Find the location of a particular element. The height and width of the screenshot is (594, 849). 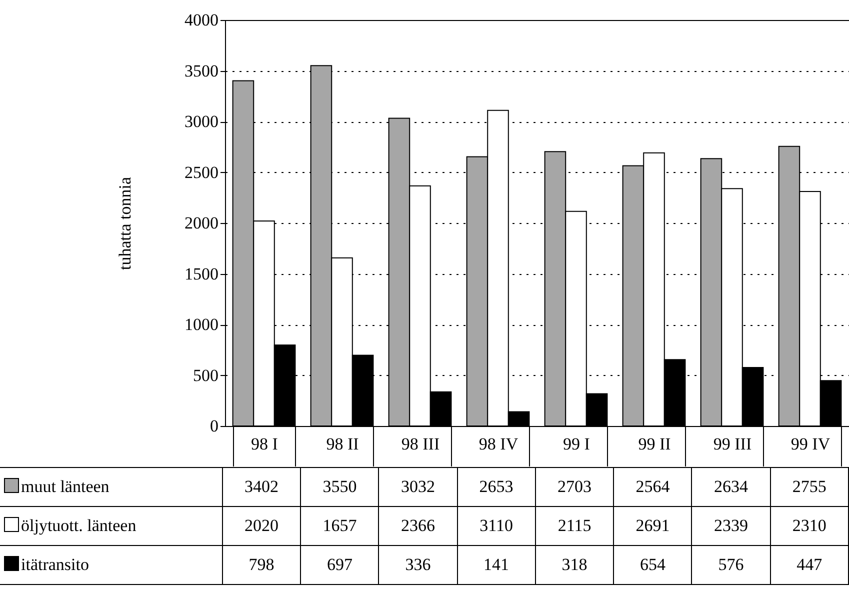

data-label: 2310 is located at coordinates (809, 526).